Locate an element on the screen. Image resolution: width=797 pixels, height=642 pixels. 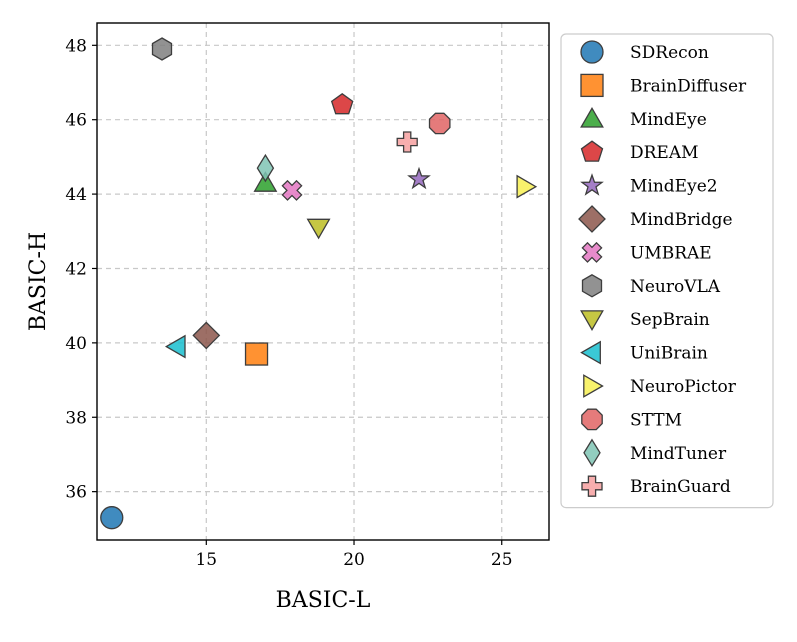
legend-label-sttm: STTM is located at coordinates (656, 420).